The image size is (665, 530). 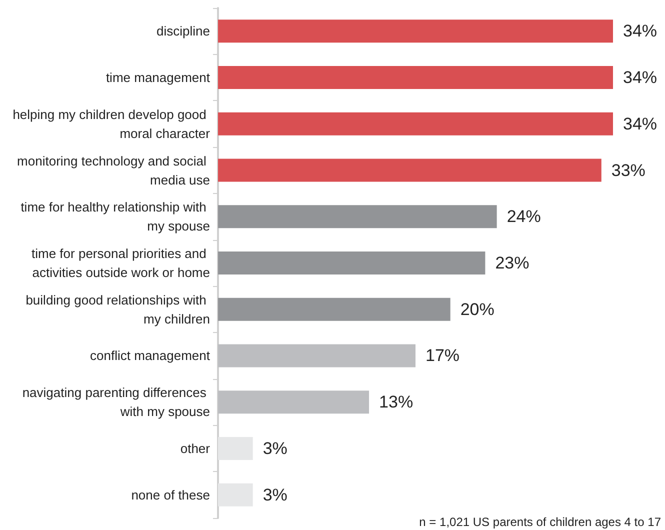 I want to click on y-tick-label: navigating parenting differences with my spouse, so click(x=116, y=402).